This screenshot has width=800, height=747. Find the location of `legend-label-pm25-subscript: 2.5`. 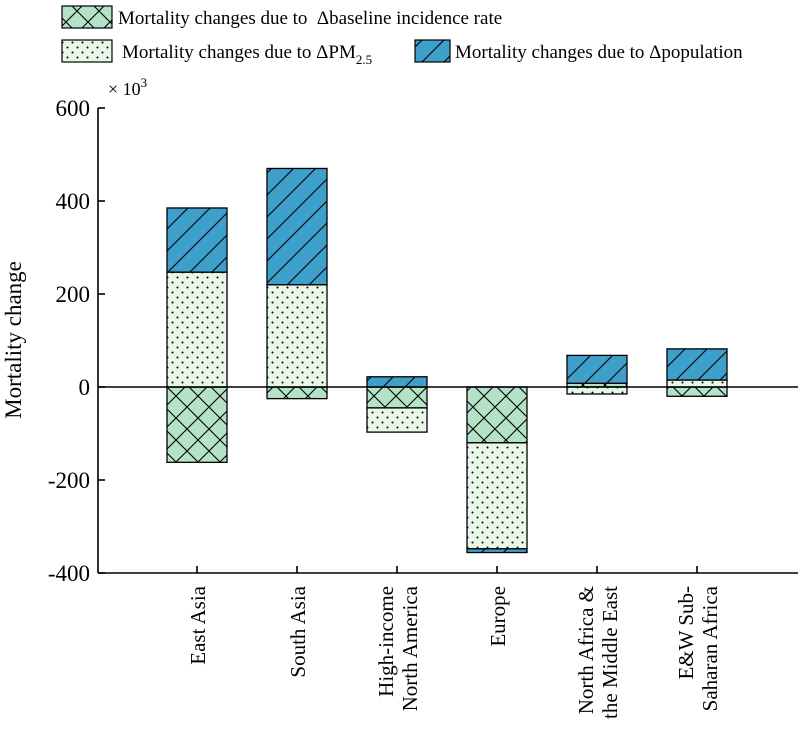

legend-label-pm25-subscript: 2.5 is located at coordinates (364, 59).